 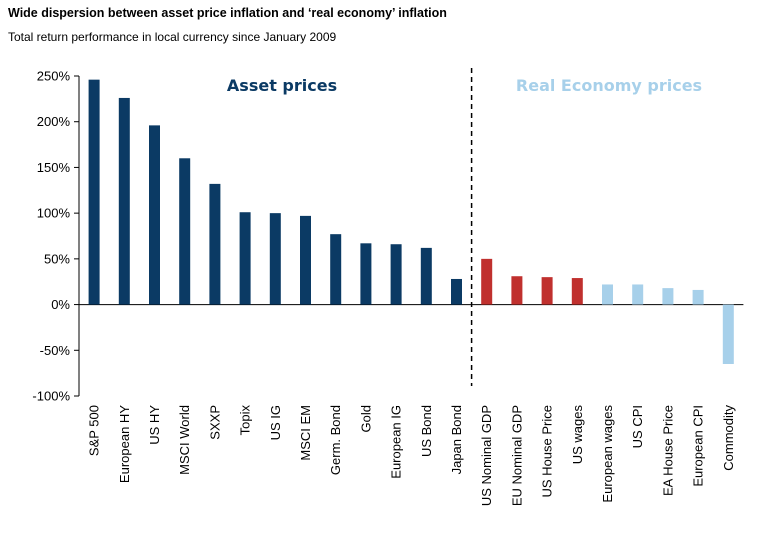 I want to click on y-tick-label: 50%, so click(x=57, y=258).